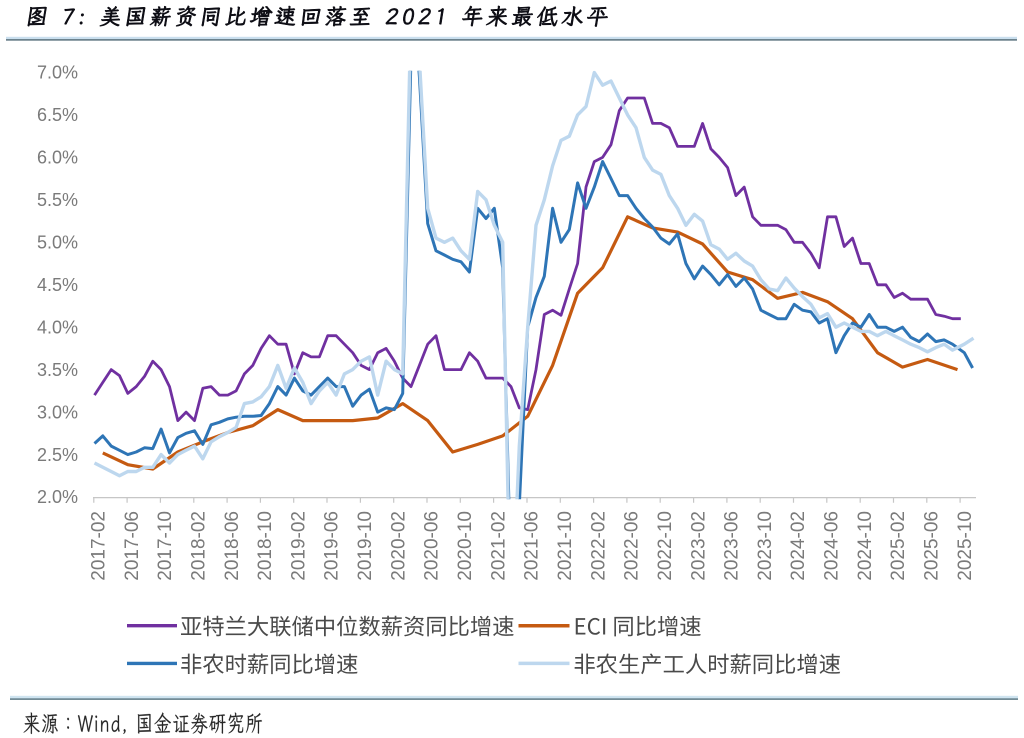  What do you see at coordinates (57, 158) in the screenshot?
I see `svg-text: 6.0%` at bounding box center [57, 158].